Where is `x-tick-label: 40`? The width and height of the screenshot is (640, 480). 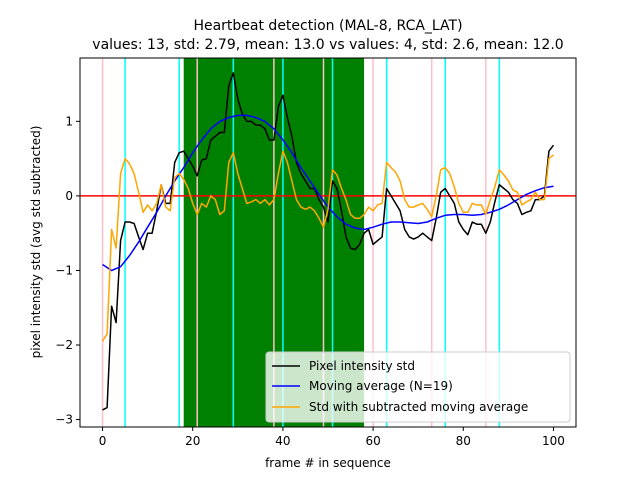
x-tick-label: 40 is located at coordinates (282, 441).